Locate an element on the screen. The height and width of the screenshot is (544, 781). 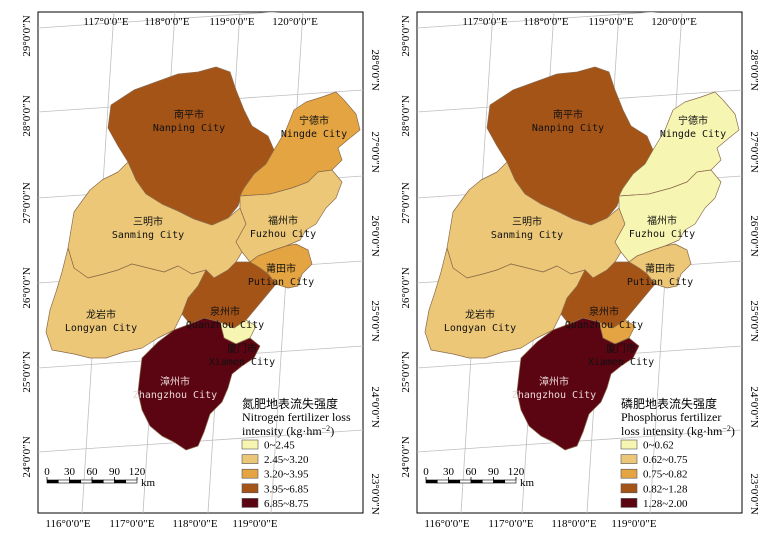
legend-label: 0.82~1.28 is located at coordinates (665, 489).